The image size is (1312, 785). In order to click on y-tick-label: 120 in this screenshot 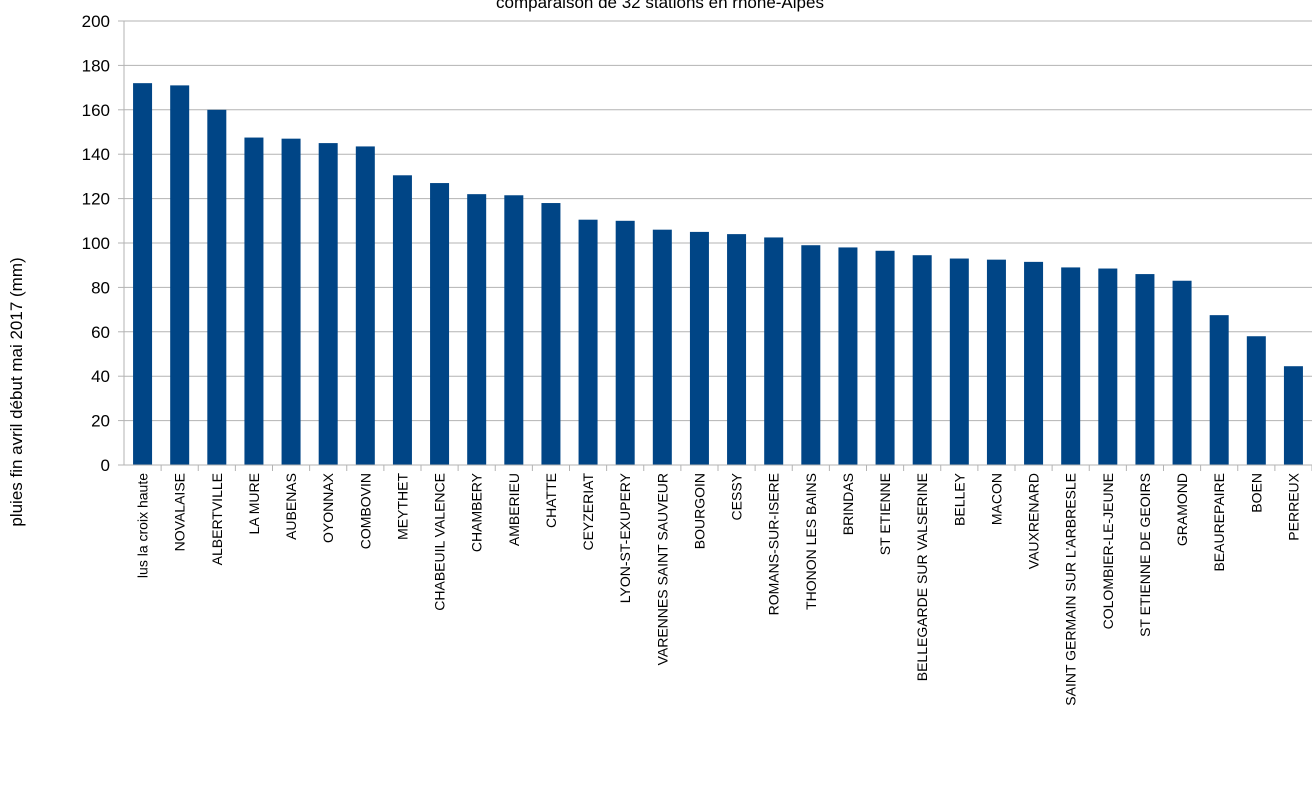, I will do `click(96, 199)`.